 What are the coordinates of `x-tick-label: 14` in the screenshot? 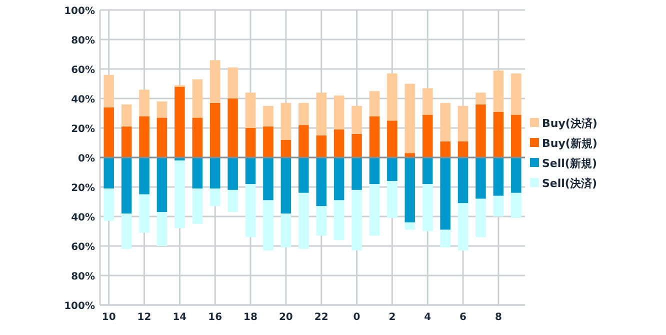 It's located at (179, 317).